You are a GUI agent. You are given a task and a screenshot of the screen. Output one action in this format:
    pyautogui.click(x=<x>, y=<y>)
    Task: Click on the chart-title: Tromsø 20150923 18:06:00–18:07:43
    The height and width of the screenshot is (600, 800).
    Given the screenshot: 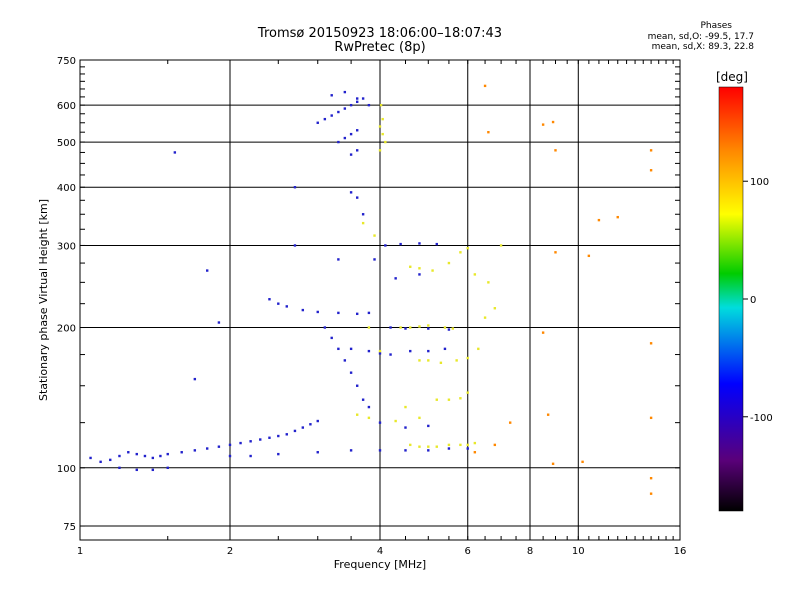 What is the action you would take?
    pyautogui.click(x=380, y=33)
    